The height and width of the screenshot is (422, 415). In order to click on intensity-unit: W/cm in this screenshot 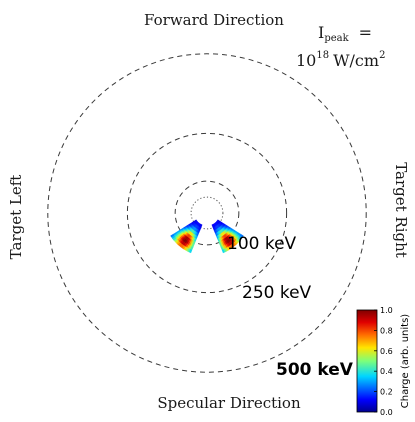, I will do `click(356, 60)`.